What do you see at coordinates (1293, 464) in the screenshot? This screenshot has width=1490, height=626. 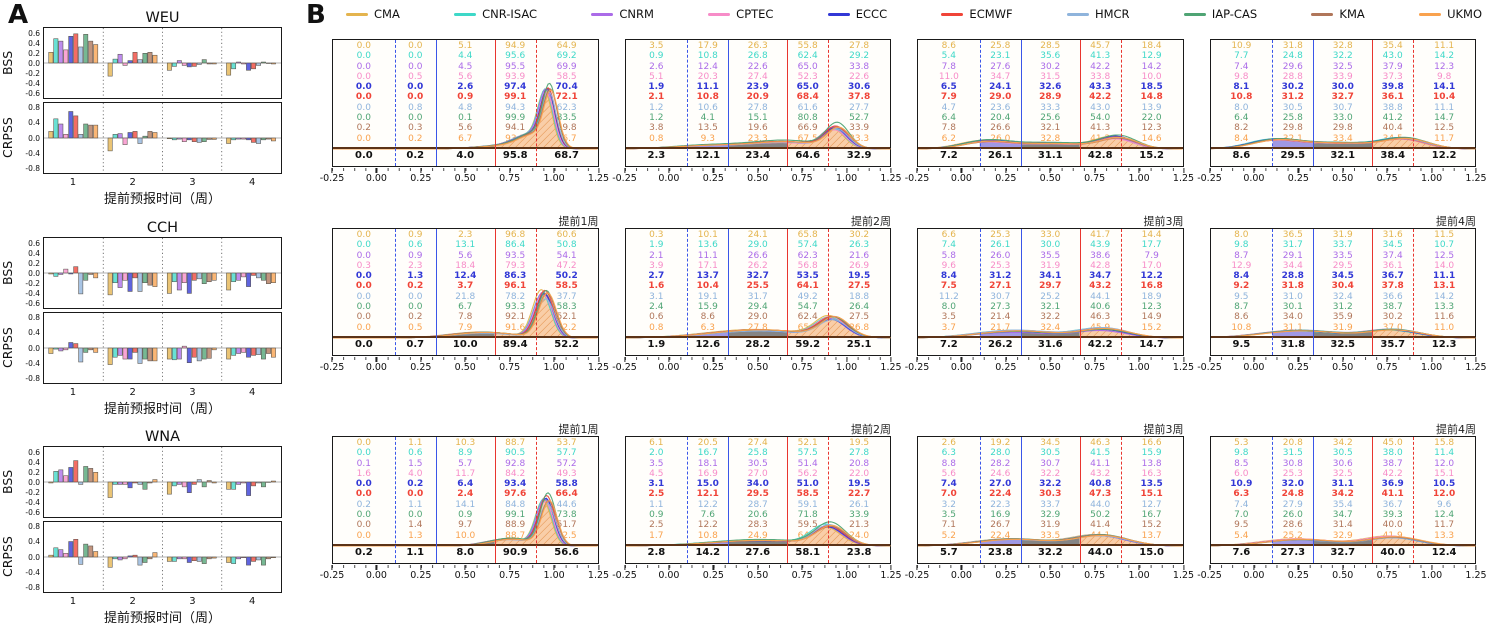 I see `stat-value: 30.8` at bounding box center [1293, 464].